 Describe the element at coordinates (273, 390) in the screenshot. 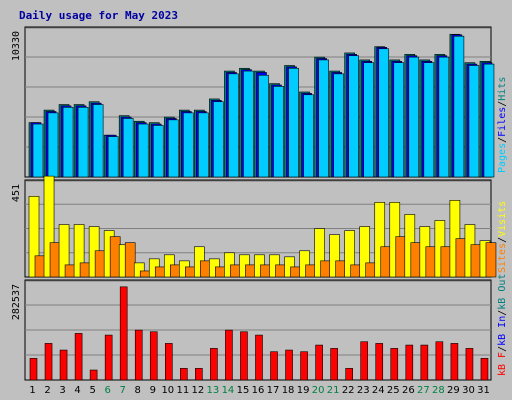

I see `x-tick-day-17: 17` at that location.